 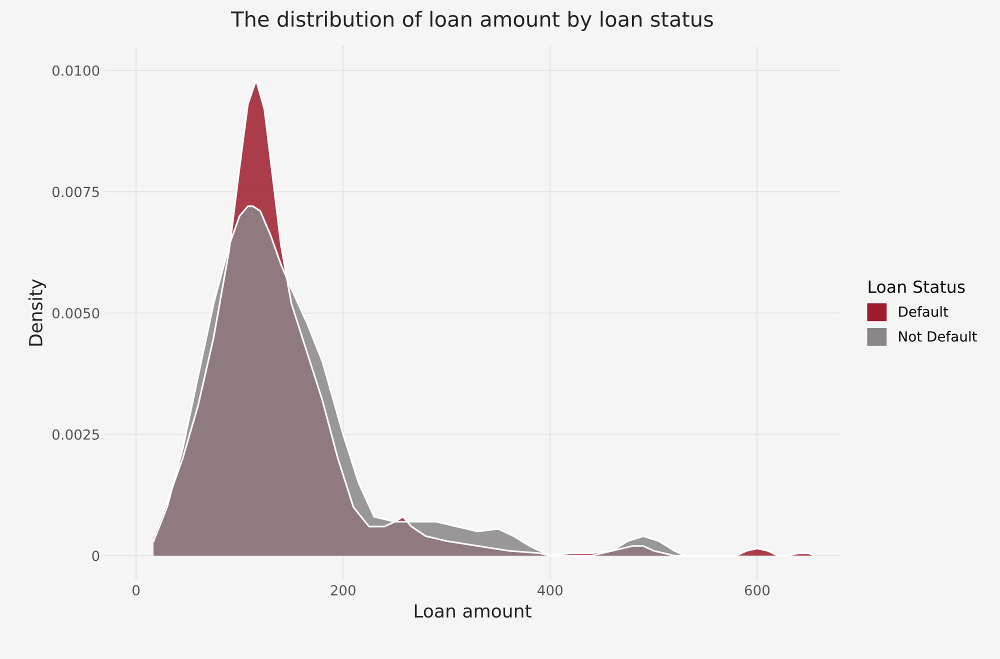 I want to click on y-tick-label: 0.0075, so click(x=75, y=192).